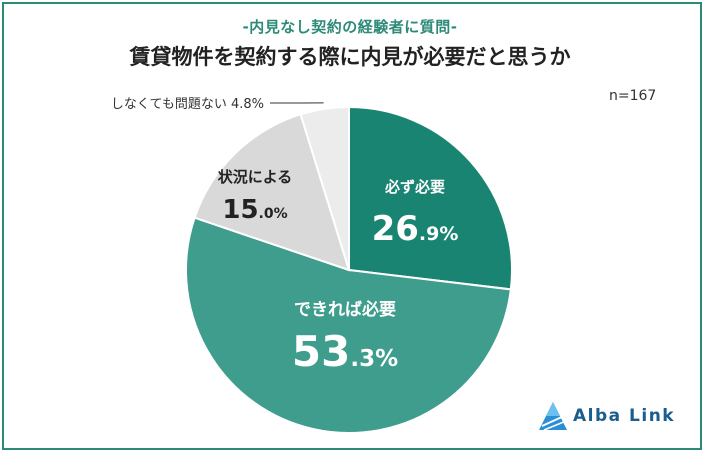 This screenshot has height=452, width=704. I want to click on slice-value-2: 53.3%, so click(345, 351).